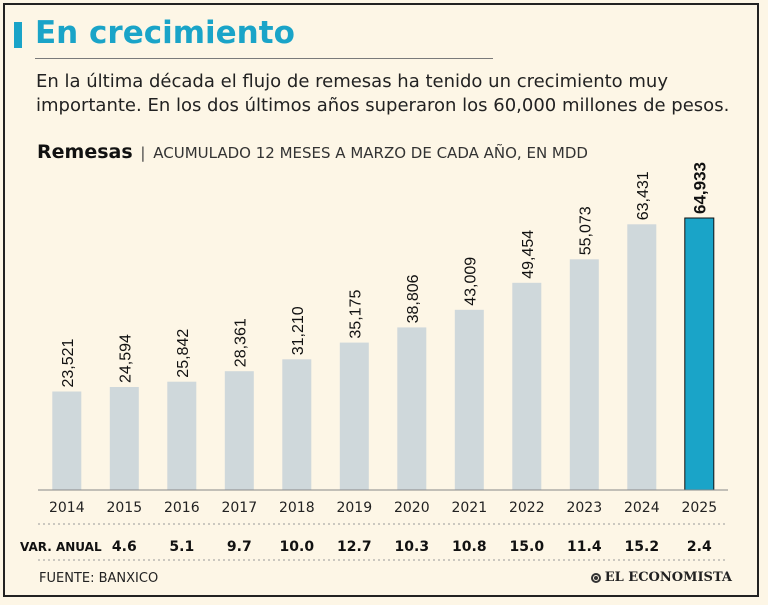 The image size is (768, 605). Describe the element at coordinates (668, 577) in the screenshot. I see `brand-name: EL ECONOMISTA` at that location.